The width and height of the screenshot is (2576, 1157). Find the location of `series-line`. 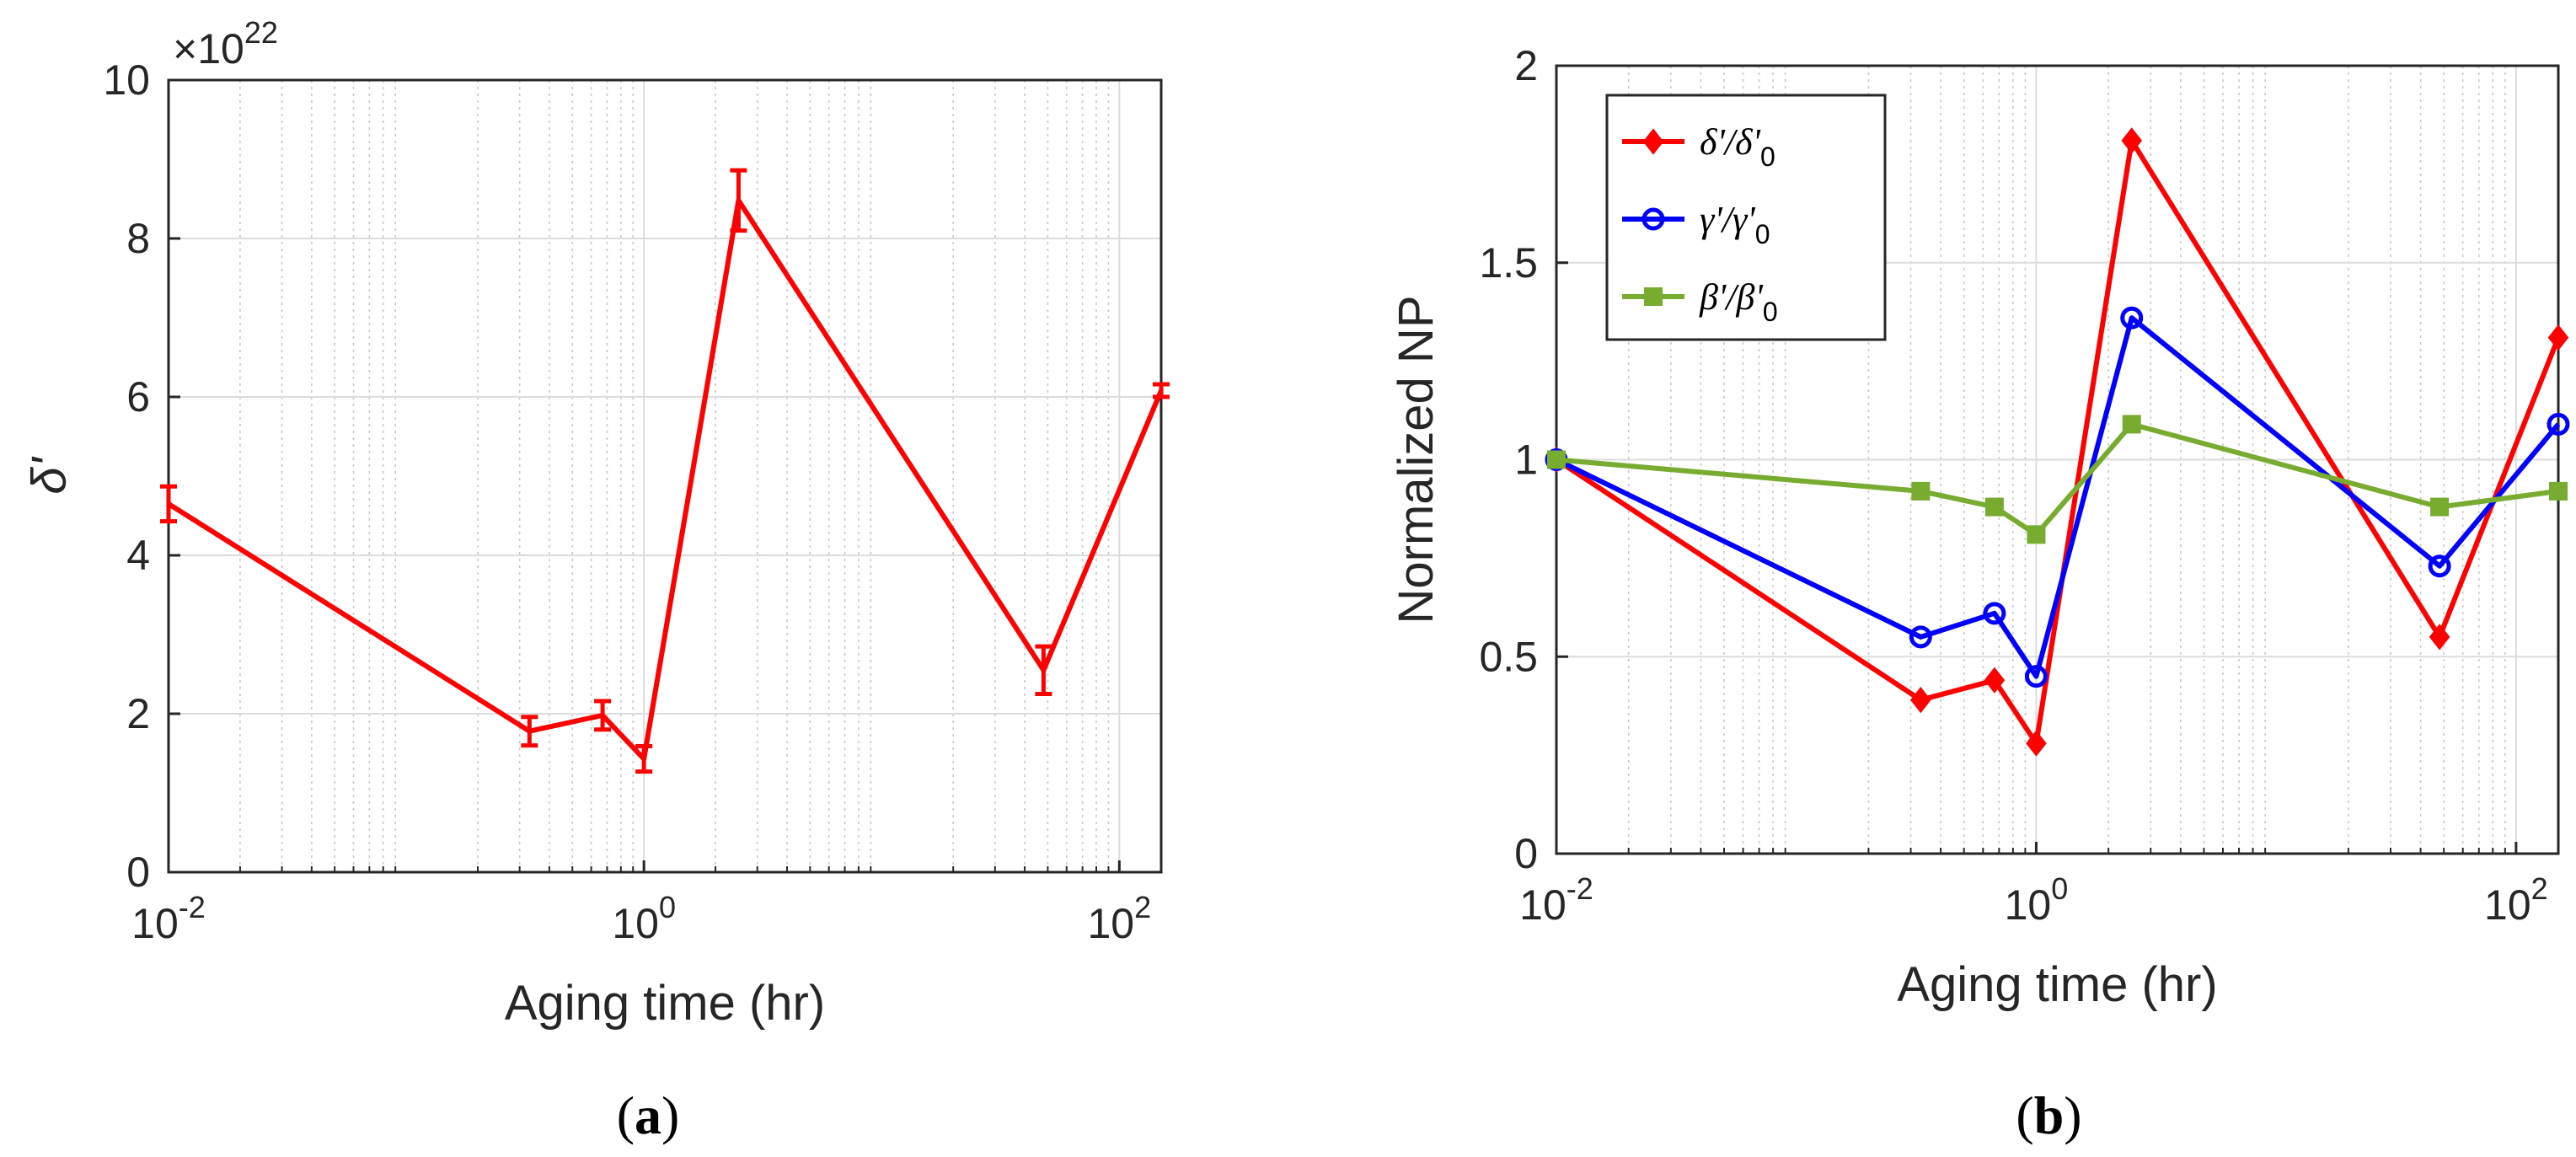

series-line is located at coordinates (2058, 497).